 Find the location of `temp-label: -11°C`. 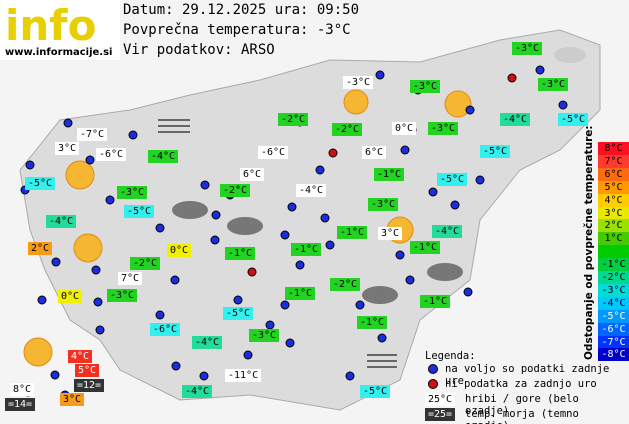

temp-label: -11°C is located at coordinates (243, 375).